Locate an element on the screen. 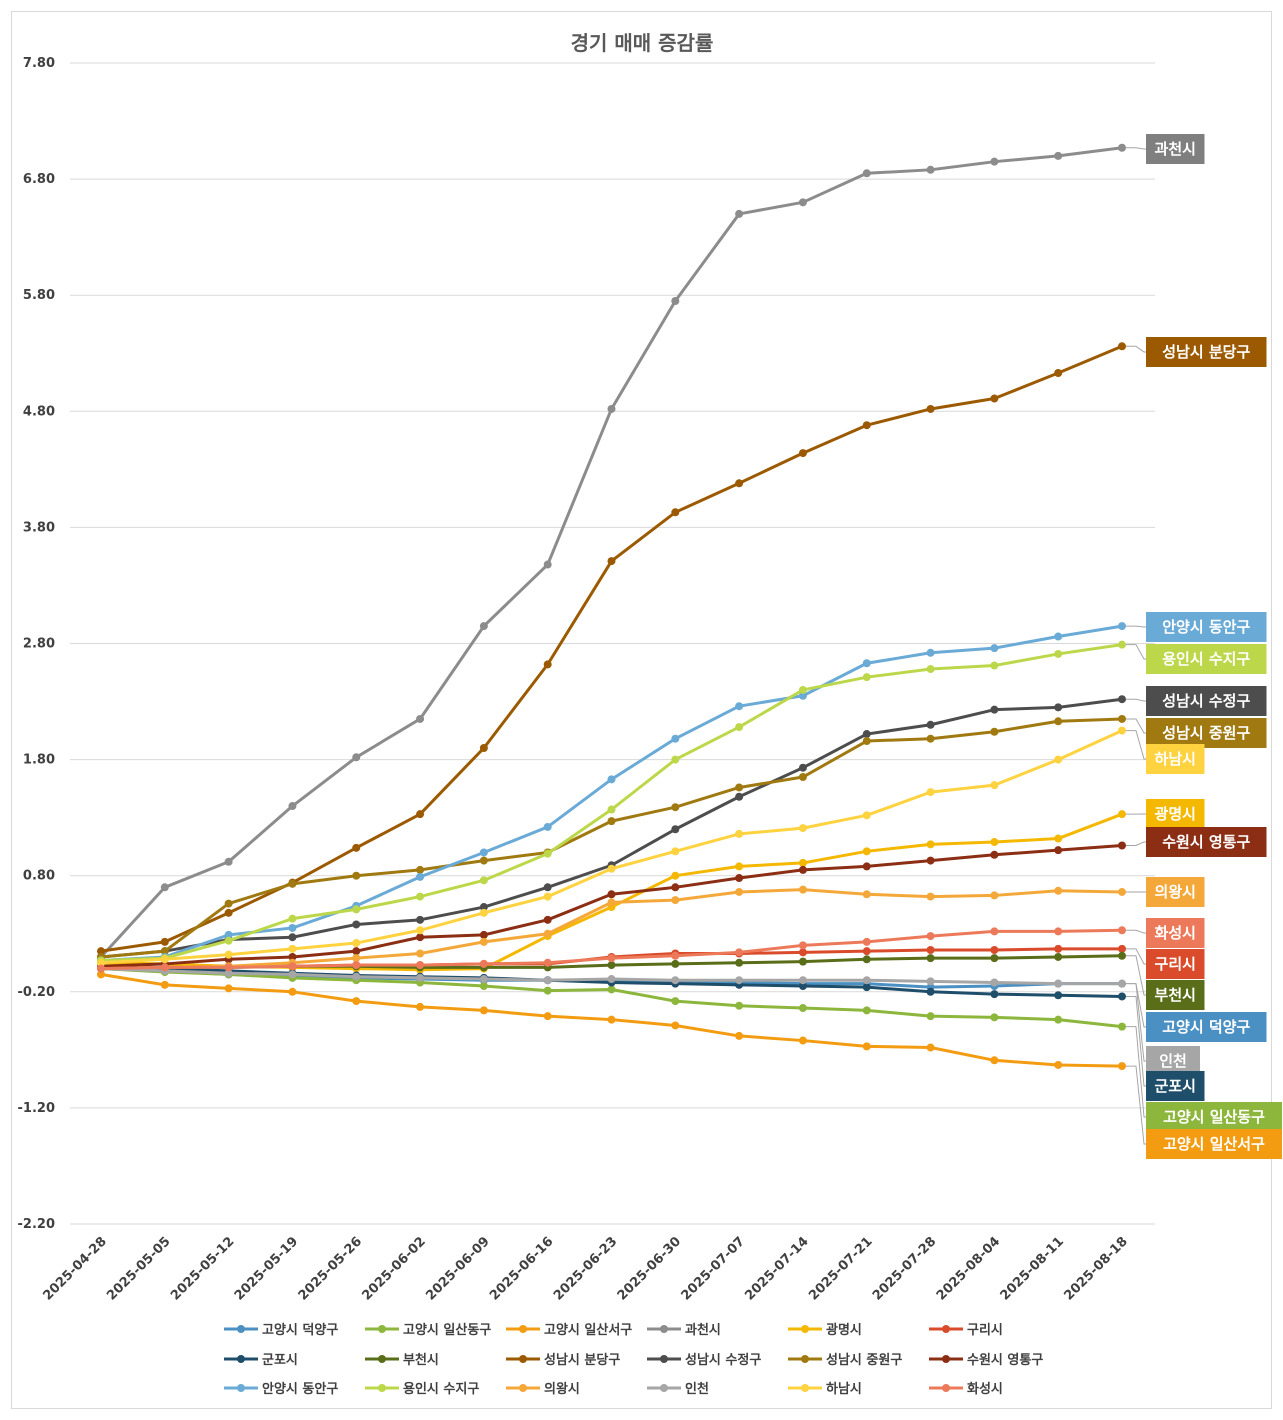 The image size is (1283, 1420). end-label: 고양시 일산동구 is located at coordinates (1214, 1117).